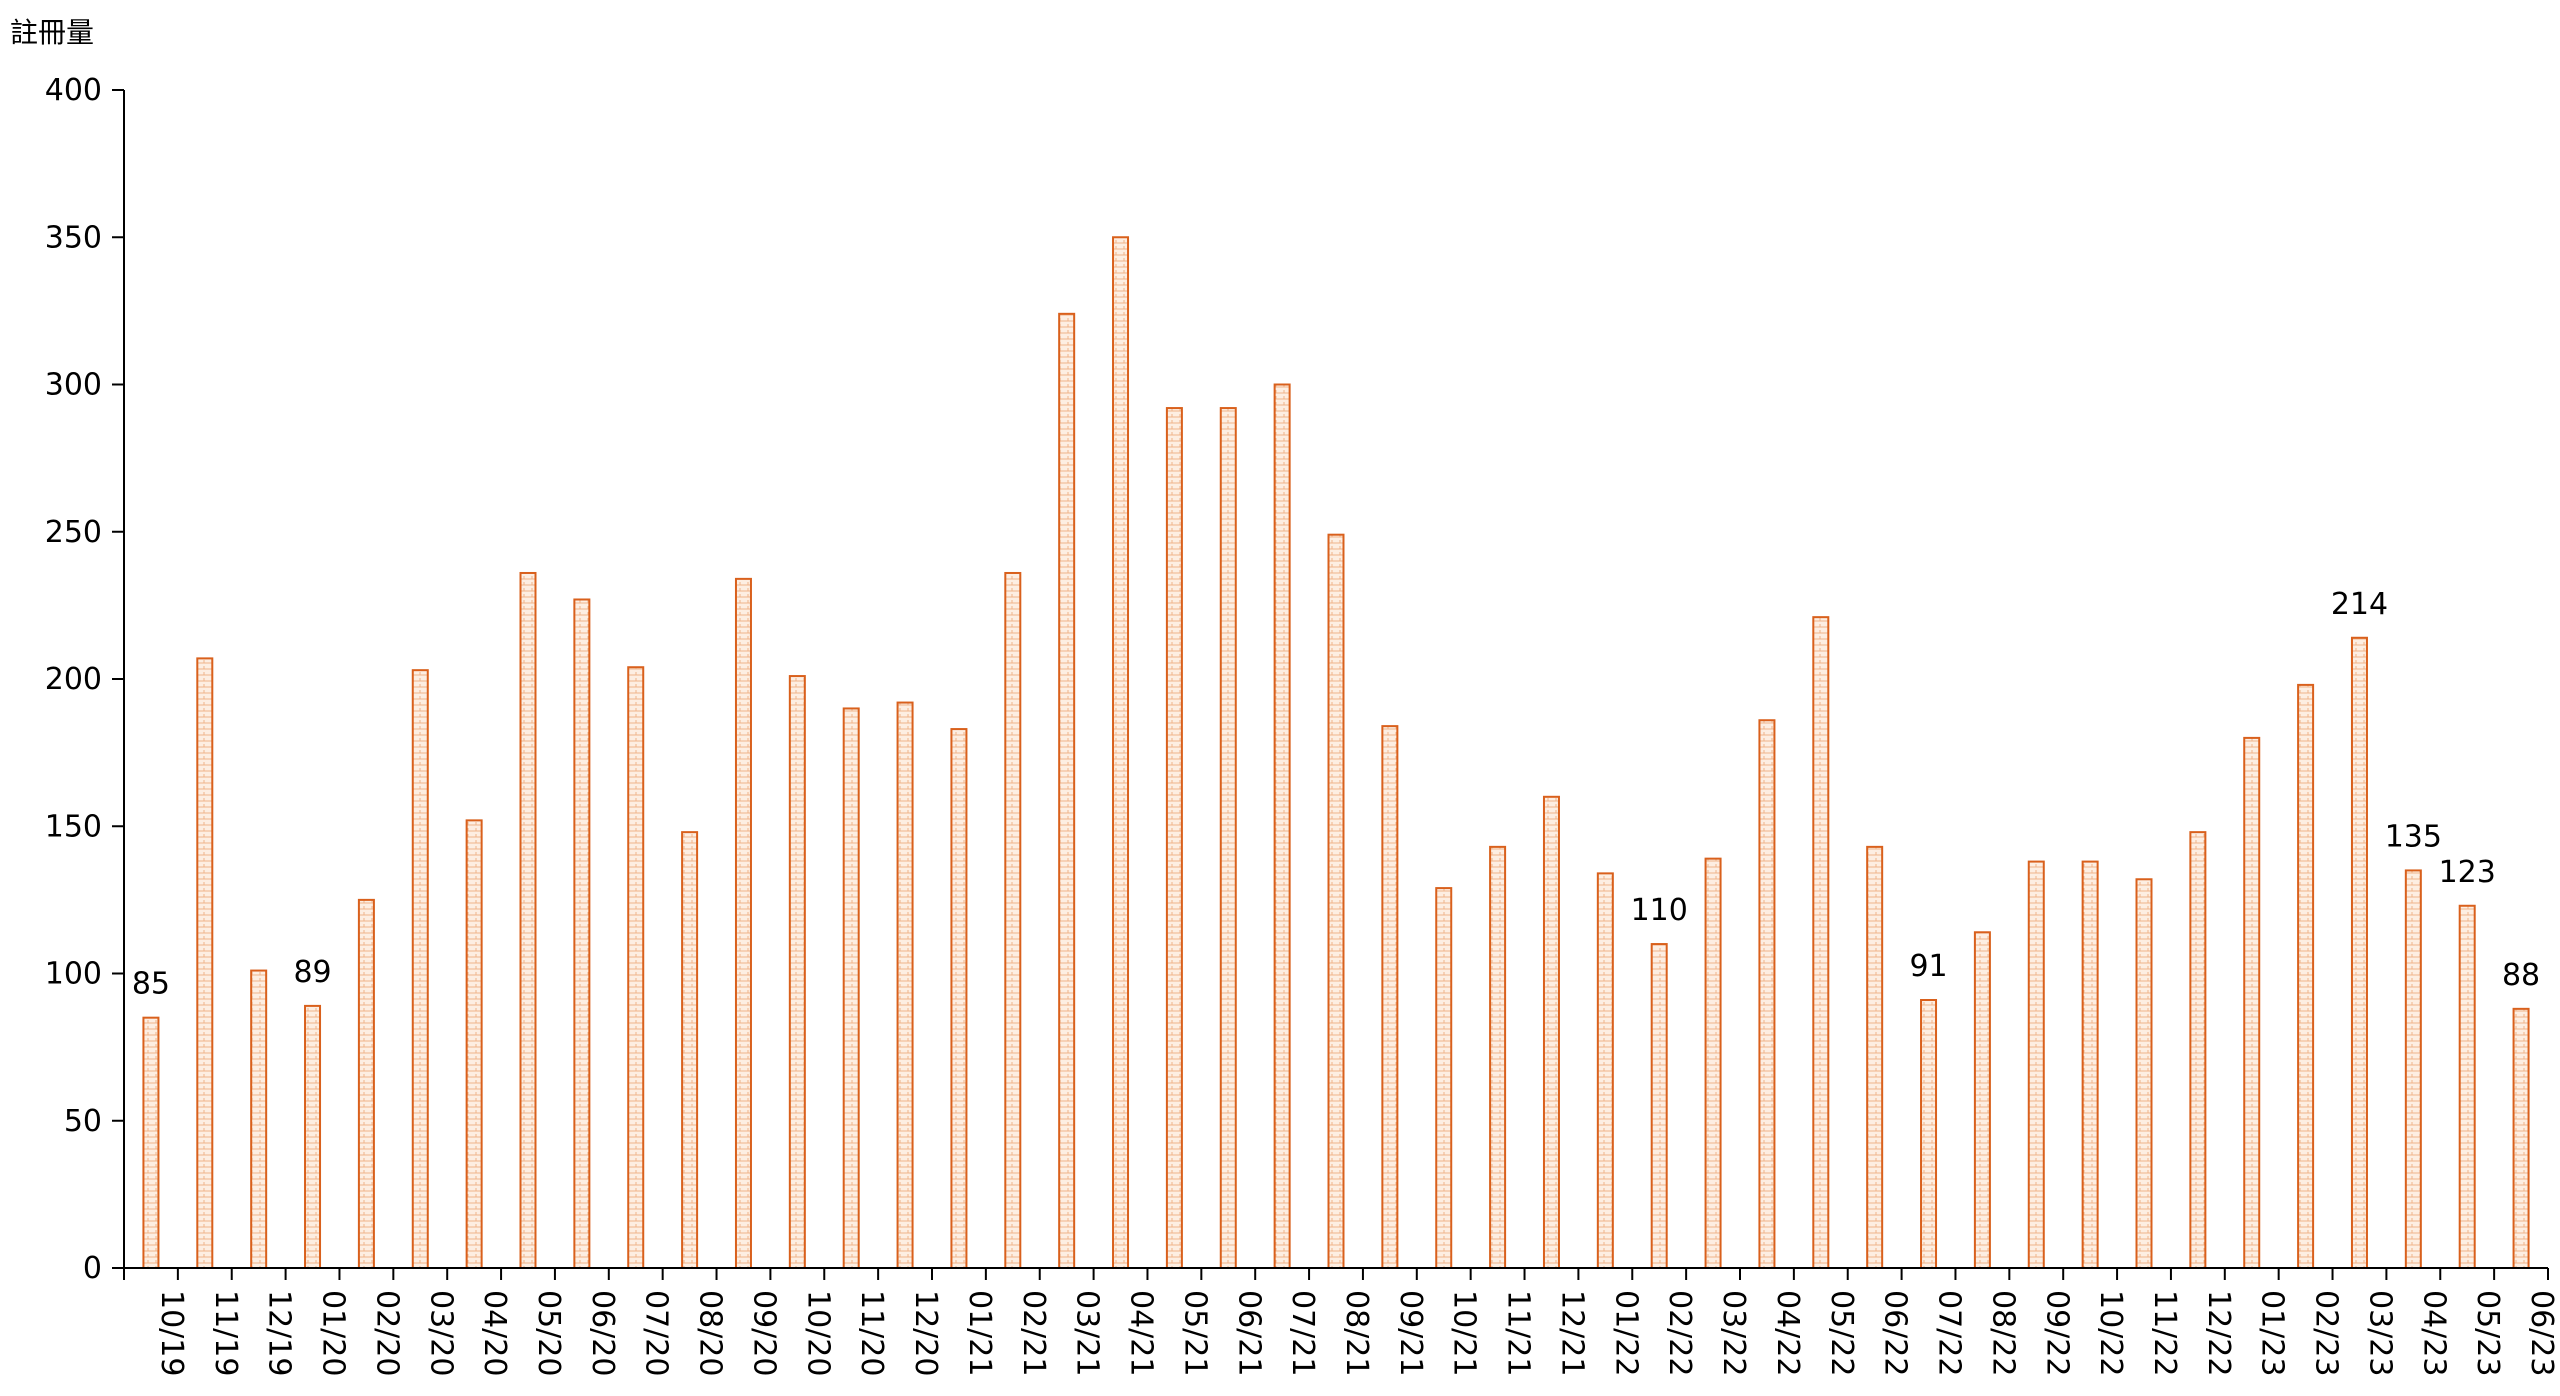 Image resolution: width=2560 pixels, height=1396 pixels. I want to click on x-tick-label: 07/21, so click(1302, 1333).